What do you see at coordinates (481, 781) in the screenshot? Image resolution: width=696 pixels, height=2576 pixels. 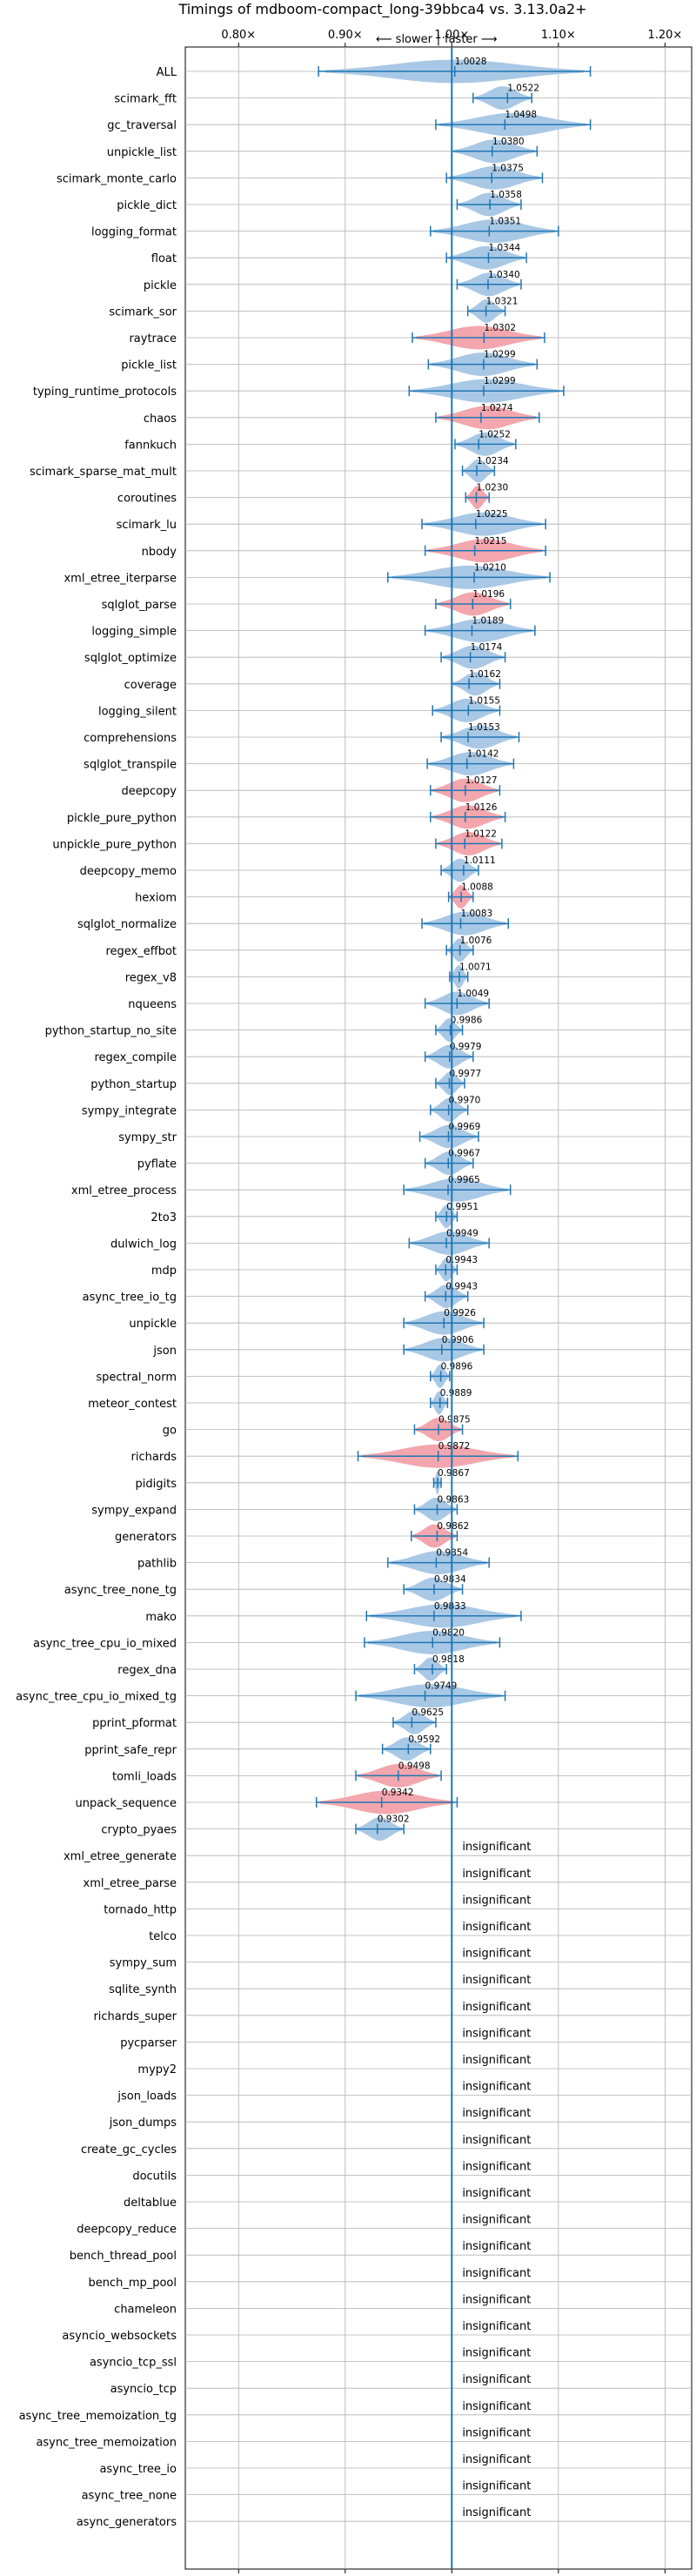 I see `value-label-deepcopy: 1.0127` at bounding box center [481, 781].